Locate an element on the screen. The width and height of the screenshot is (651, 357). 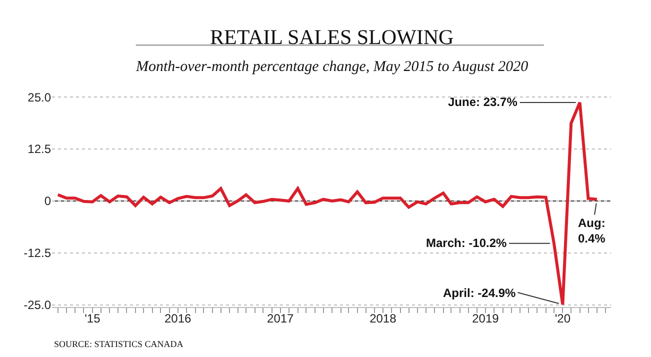
y-tick-label: -12.5 is located at coordinates (38, 253).